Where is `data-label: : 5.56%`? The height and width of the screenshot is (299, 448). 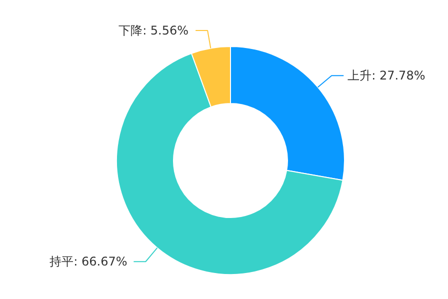
data-label: : 5.56% is located at coordinates (165, 31).